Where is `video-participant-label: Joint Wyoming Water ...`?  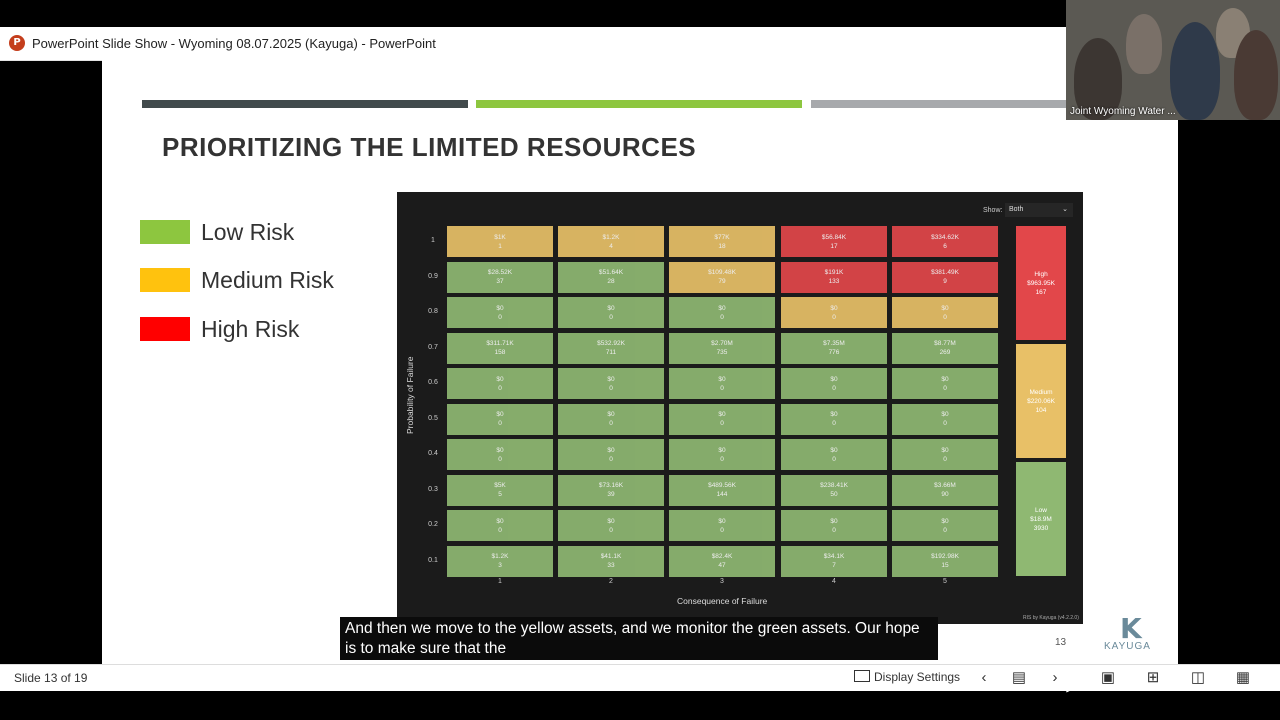 video-participant-label: Joint Wyoming Water ... is located at coordinates (1123, 111).